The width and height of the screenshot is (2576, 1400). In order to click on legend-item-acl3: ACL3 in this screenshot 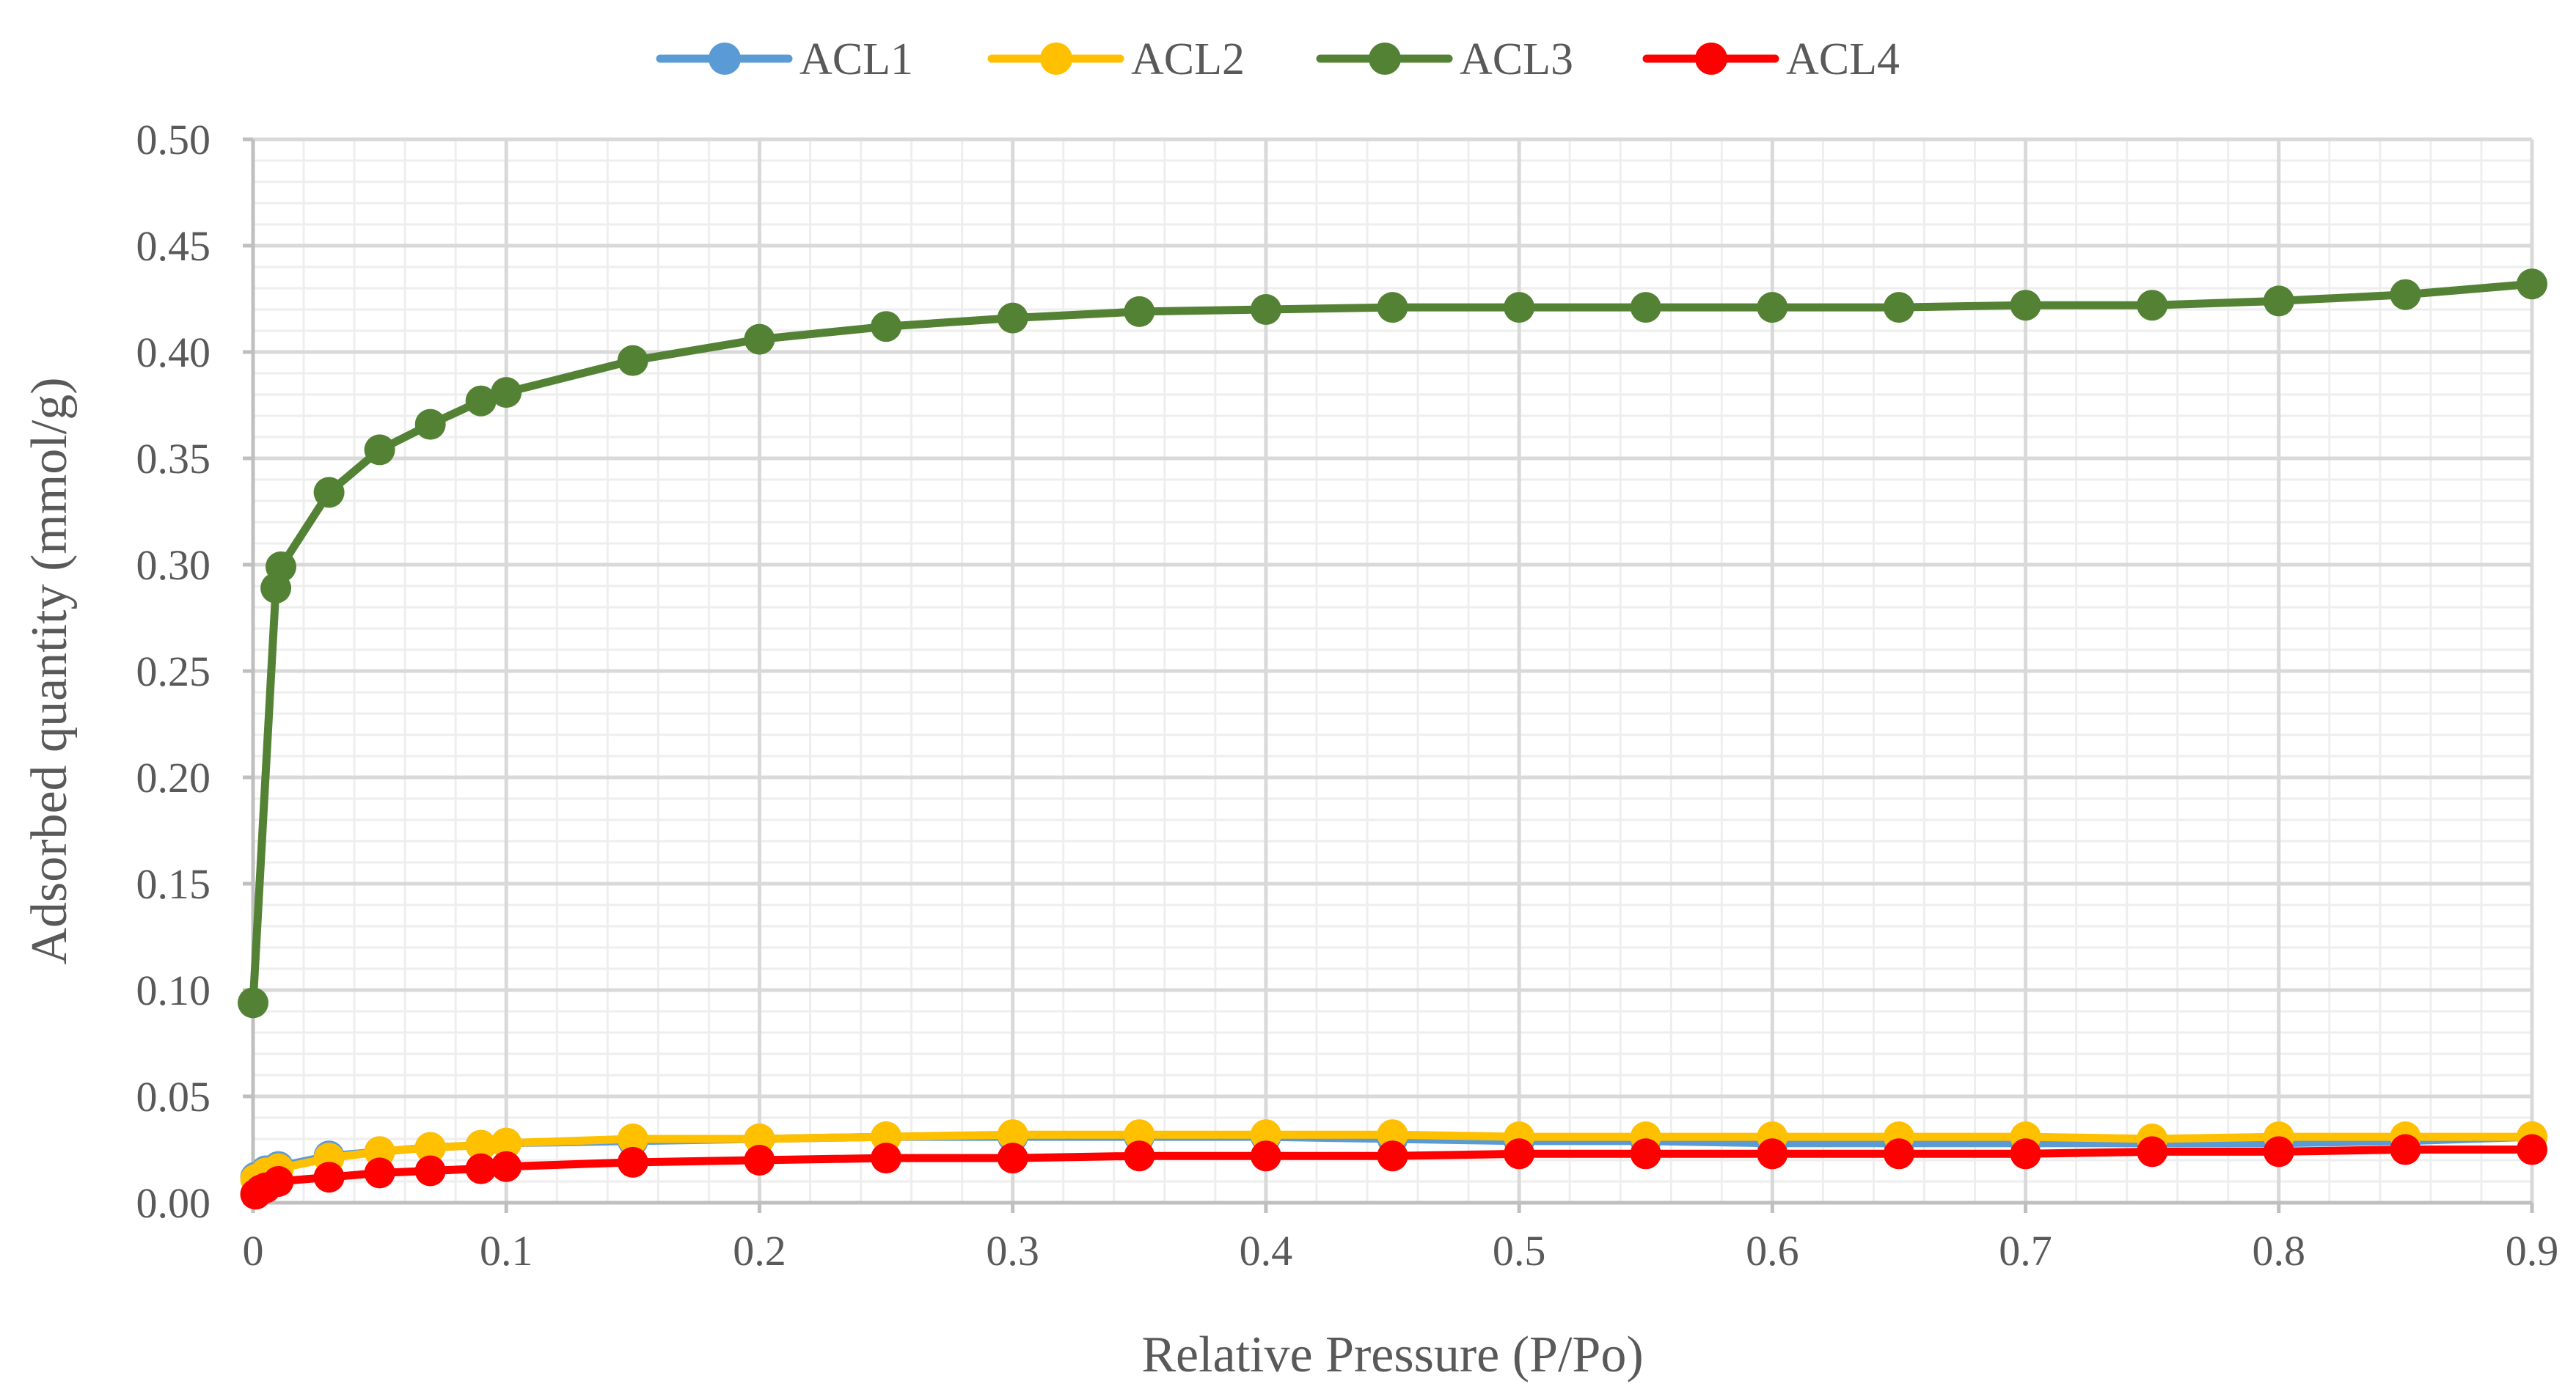, I will do `click(1445, 59)`.